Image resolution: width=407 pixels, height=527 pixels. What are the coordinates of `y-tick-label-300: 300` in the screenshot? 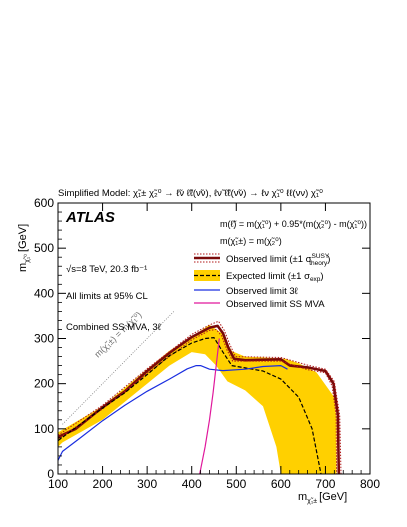 It's located at (44, 339).